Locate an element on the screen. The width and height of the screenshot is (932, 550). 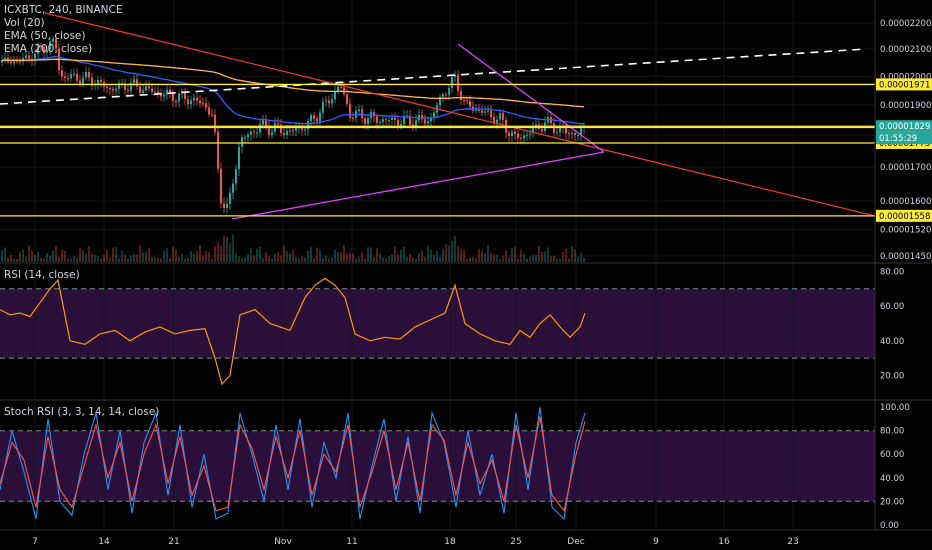
ema200-legend: EMA (200, close) is located at coordinates (48, 49).